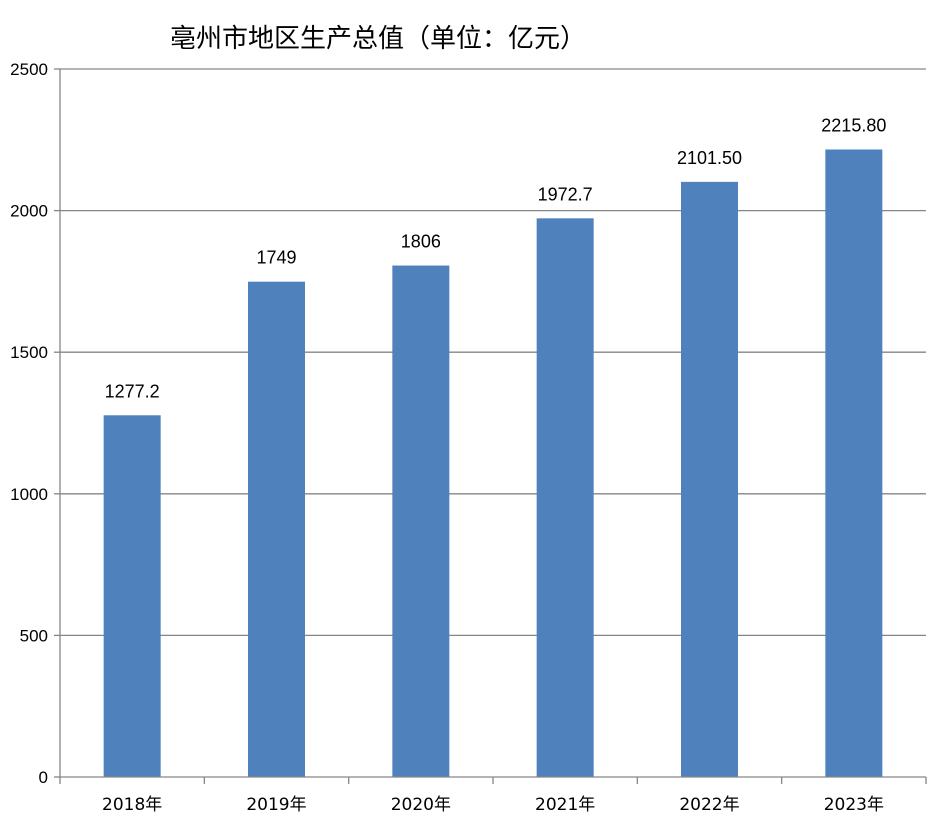 The width and height of the screenshot is (946, 827). I want to click on data-label: 1806, so click(421, 242).